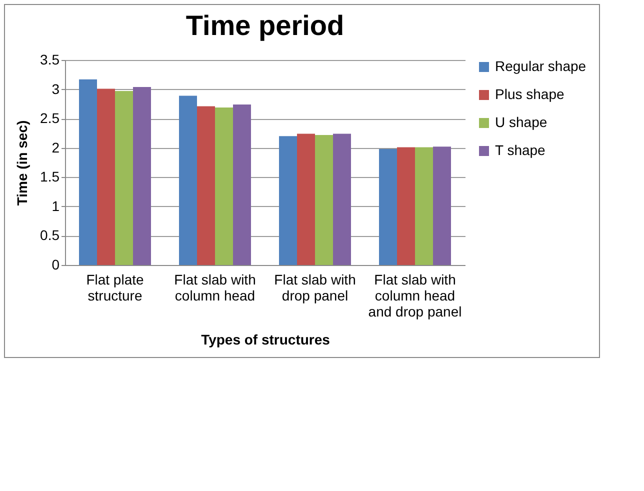 The height and width of the screenshot is (491, 644). Describe the element at coordinates (415, 296) in the screenshot. I see `x-tick-label: Flat slab with column head and drop panel` at that location.